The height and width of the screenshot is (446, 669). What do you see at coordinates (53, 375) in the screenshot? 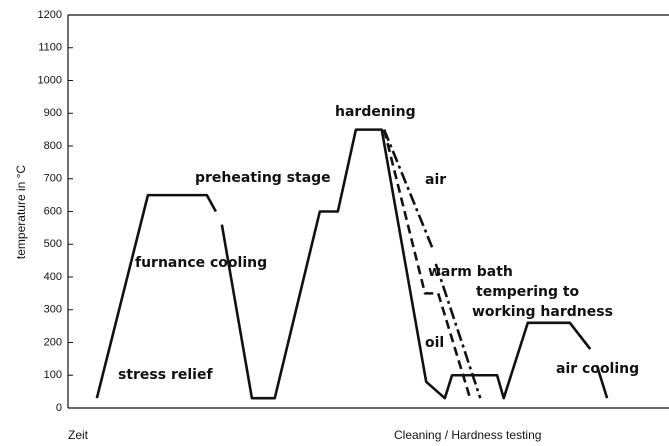
I see `y-tick-label: 100` at bounding box center [53, 375].